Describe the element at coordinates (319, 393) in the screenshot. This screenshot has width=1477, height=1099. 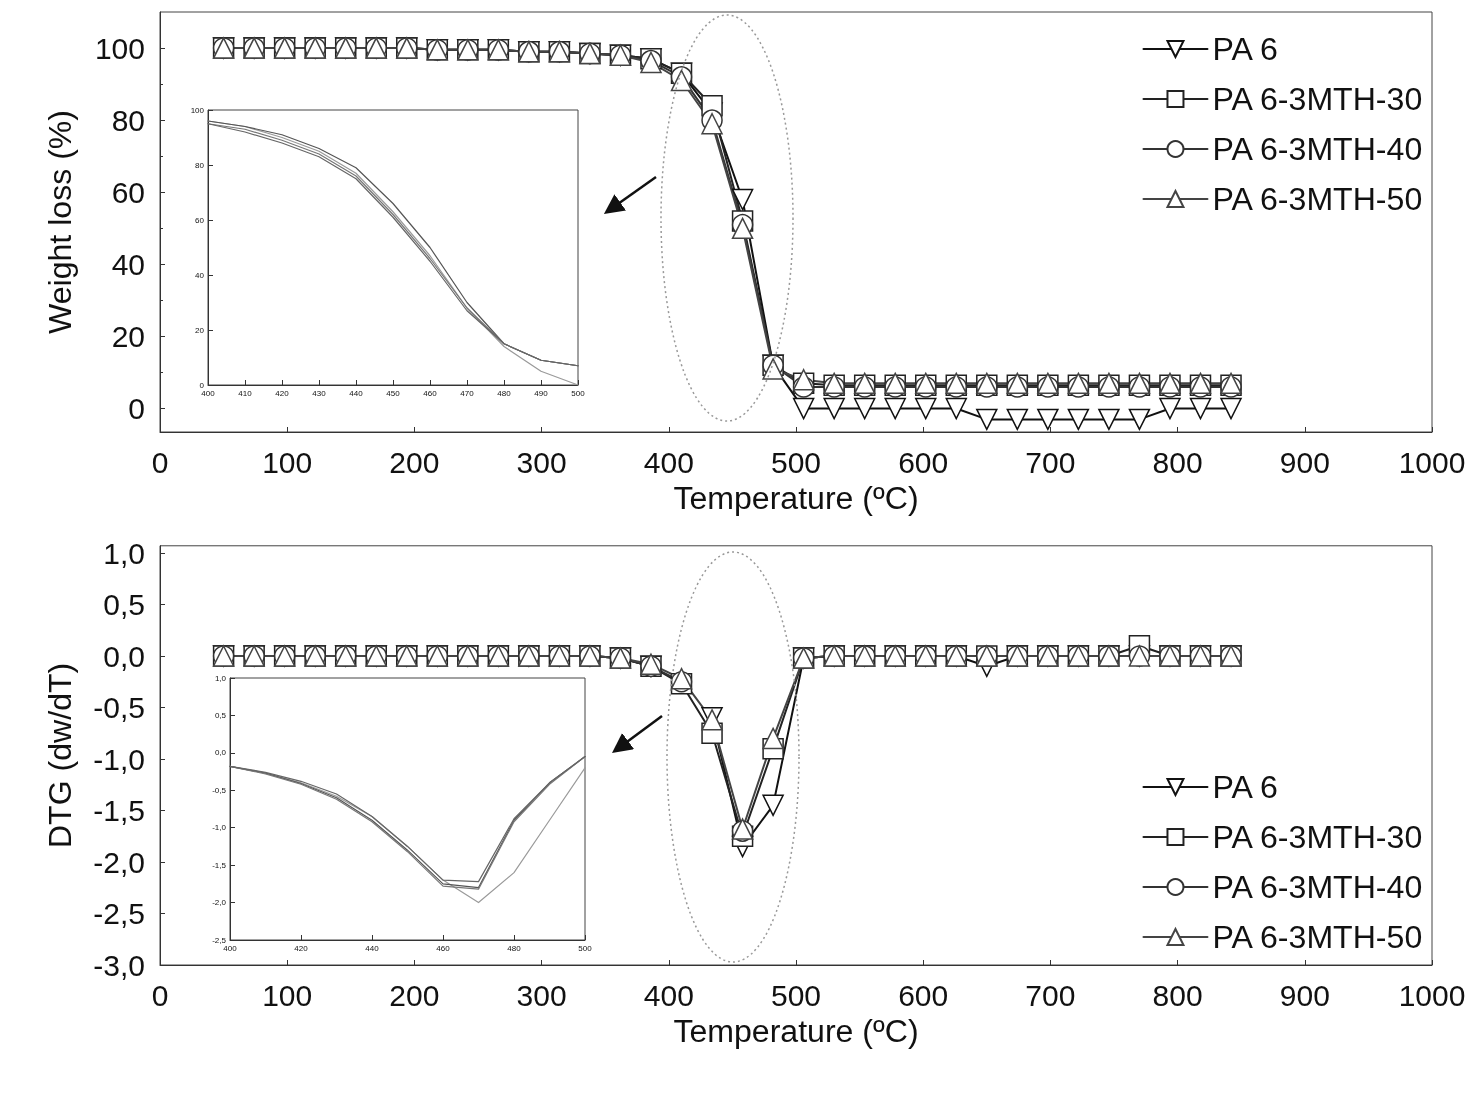
I see `x-tick-label: 430` at that location.